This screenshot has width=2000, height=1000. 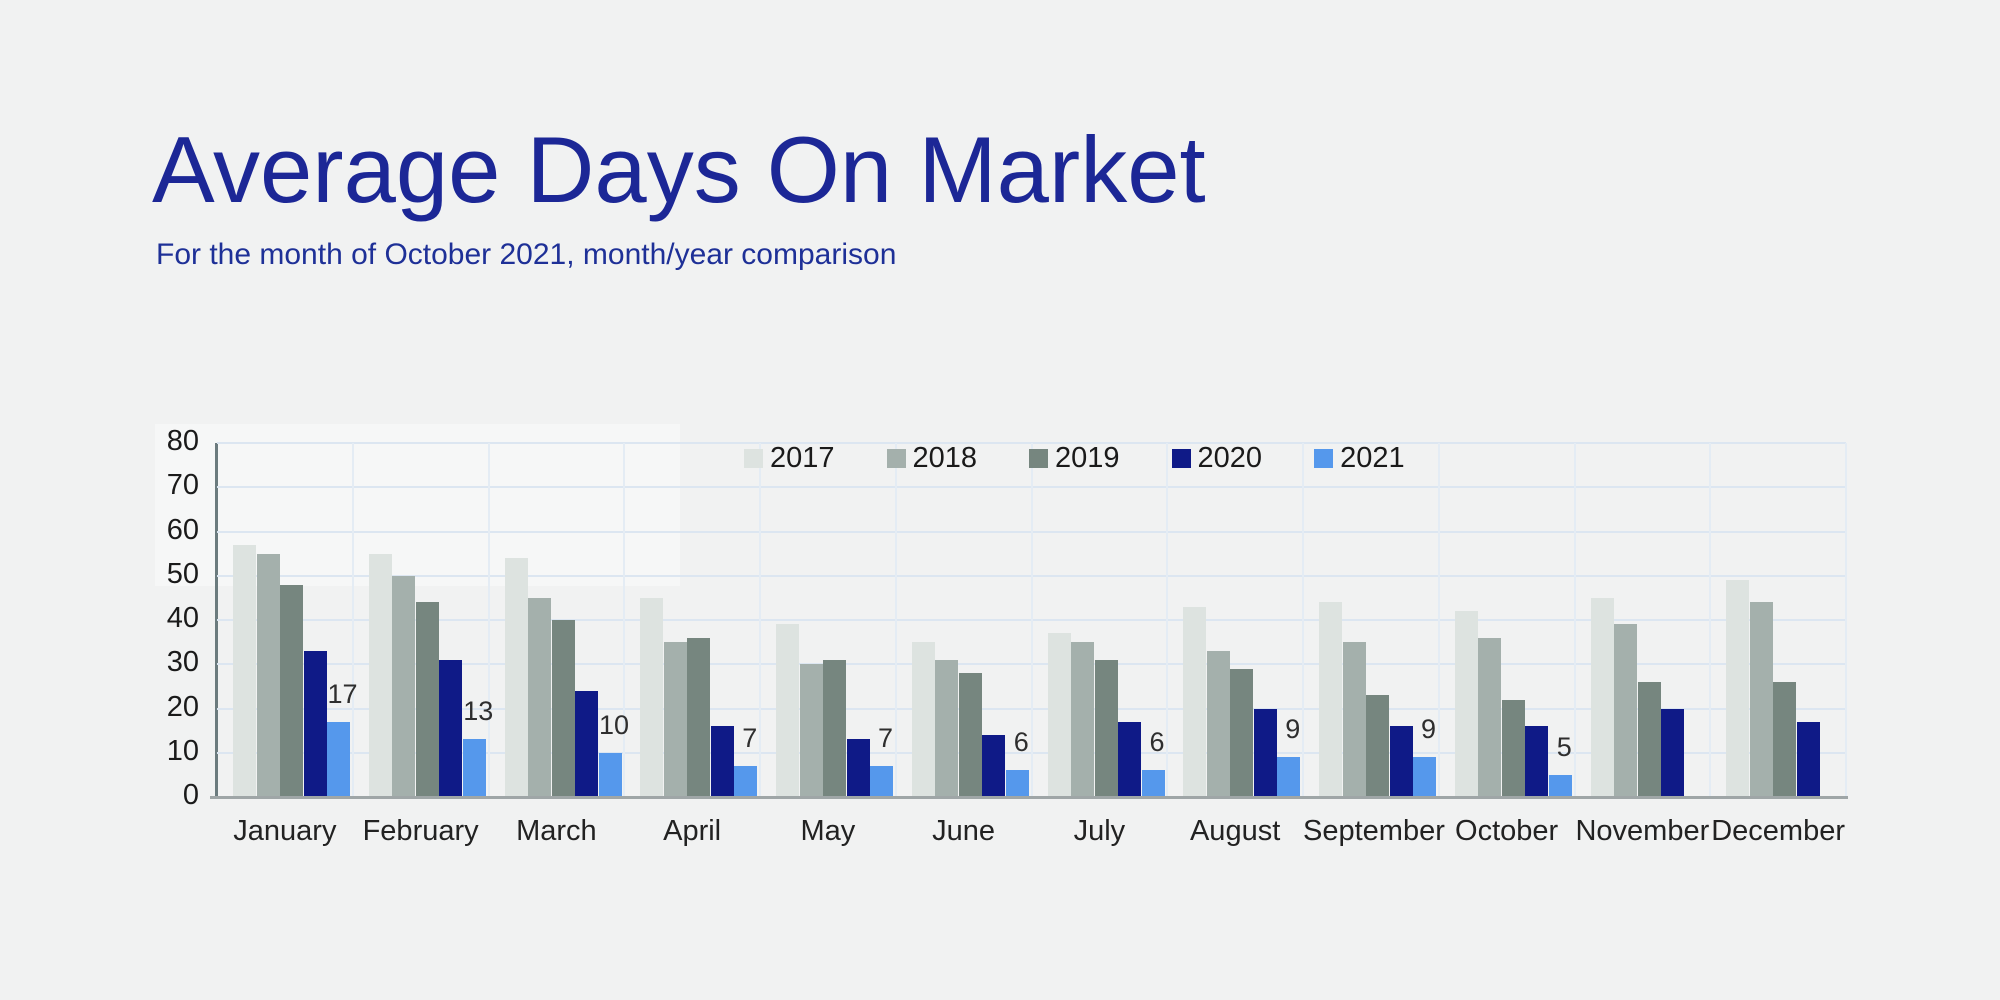 What do you see at coordinates (516, 677) in the screenshot?
I see `bar-2017-march` at bounding box center [516, 677].